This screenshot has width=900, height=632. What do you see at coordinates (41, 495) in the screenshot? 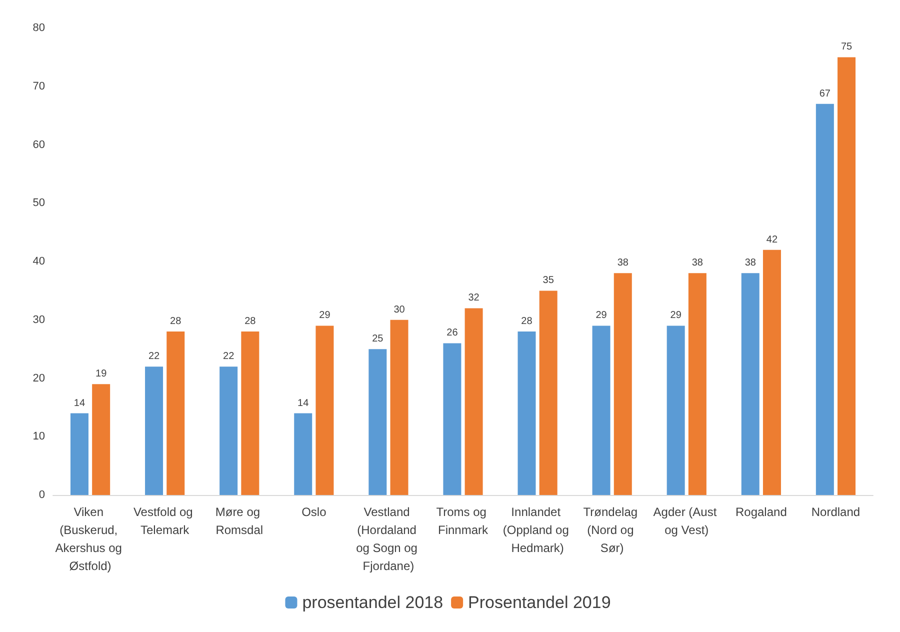
I see `y-tick-label: 0` at bounding box center [41, 495].